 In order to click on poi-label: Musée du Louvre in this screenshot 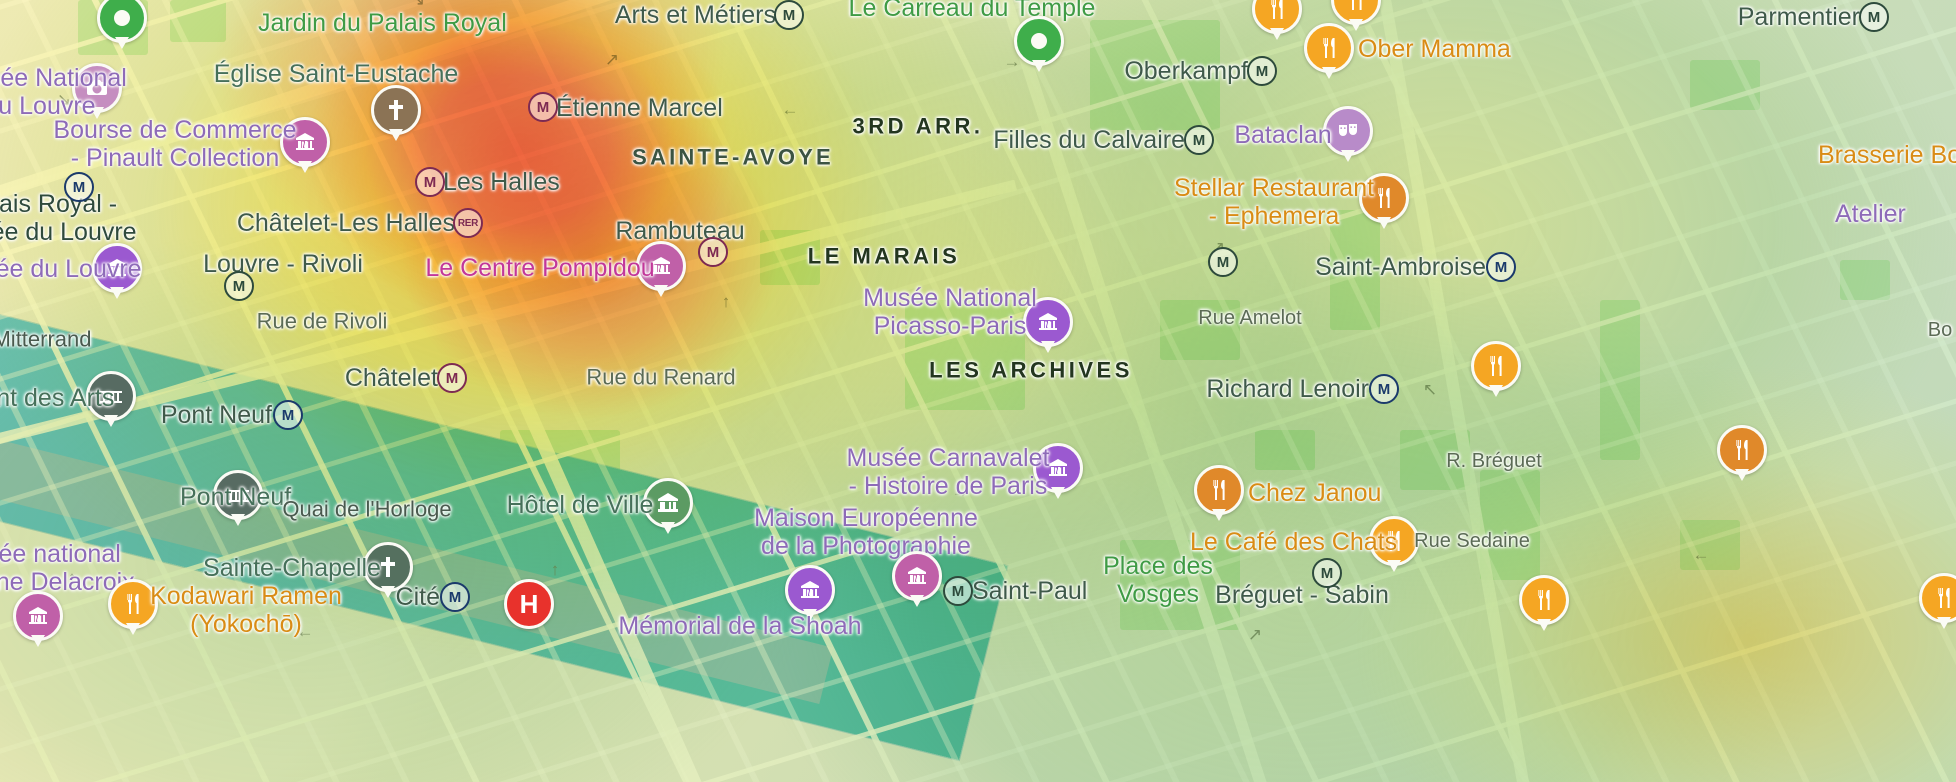, I will do `click(71, 269)`.